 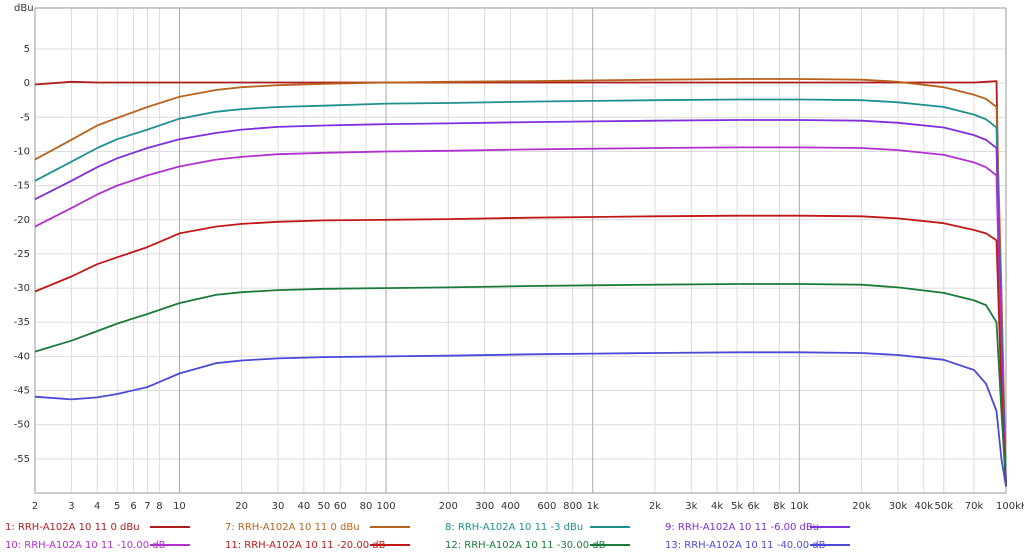 What do you see at coordinates (525, 545) in the screenshot?
I see `legend-label: 12: RRH-A102A 10 11 -30.00 dB` at bounding box center [525, 545].